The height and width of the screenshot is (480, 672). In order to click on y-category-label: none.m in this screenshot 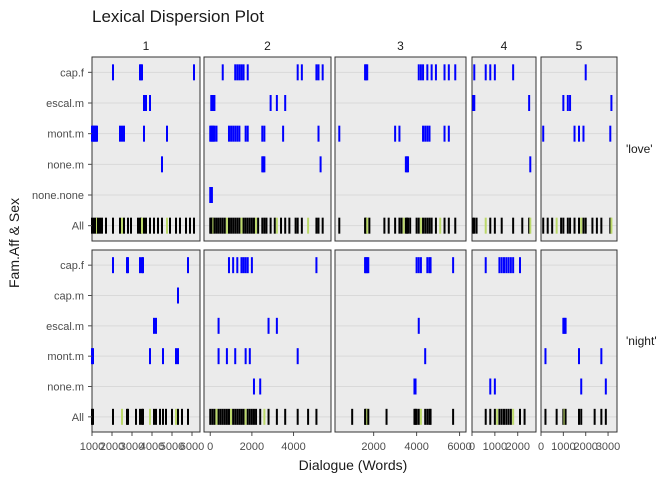, I will do `click(65, 165)`.